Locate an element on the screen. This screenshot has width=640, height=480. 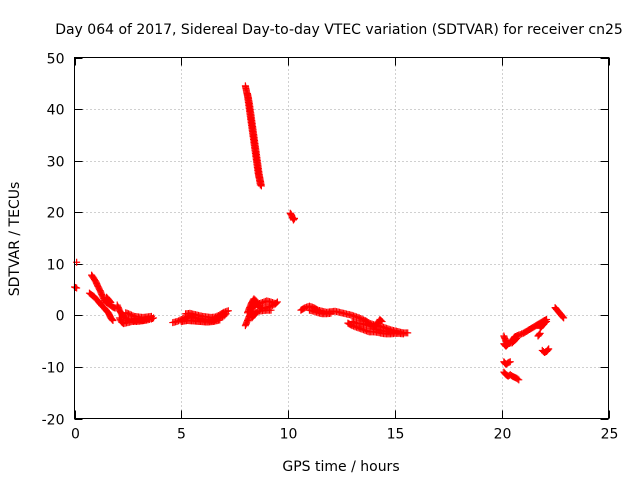
x-tick-label: 5 is located at coordinates (181, 435).